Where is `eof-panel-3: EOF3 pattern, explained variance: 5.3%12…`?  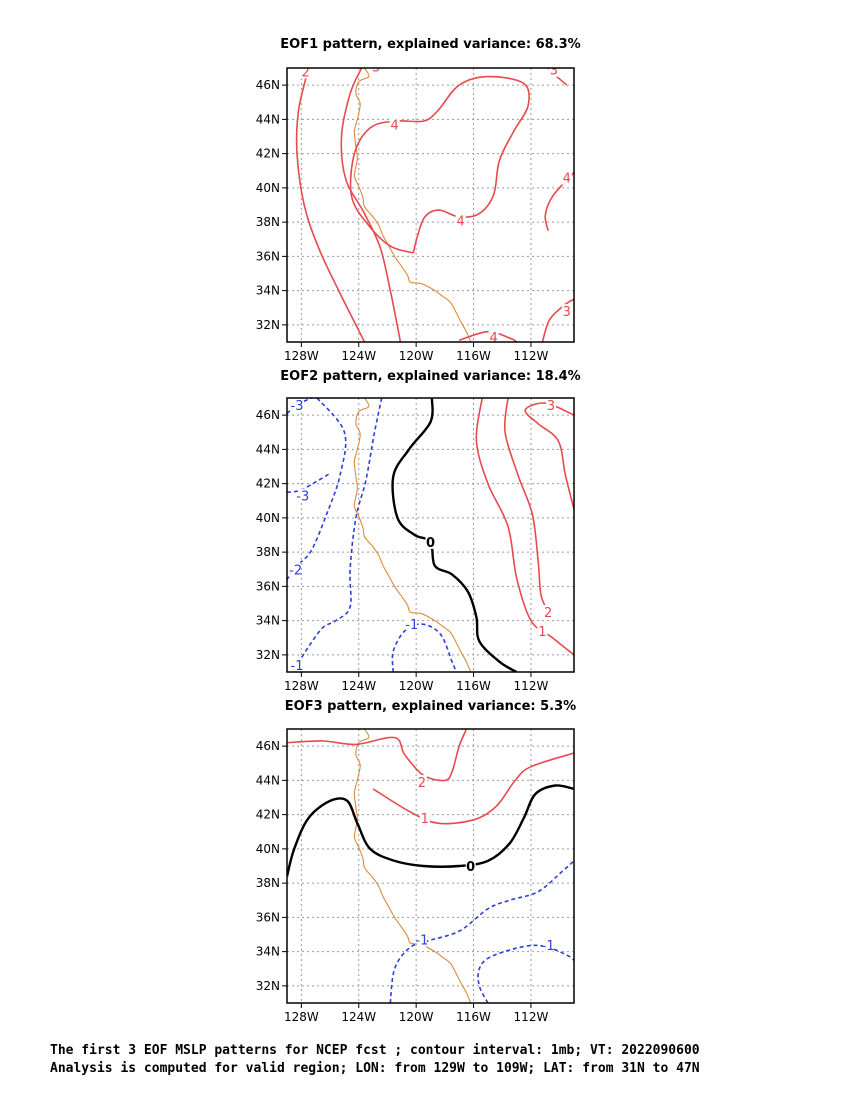 eof-panel-3: EOF3 pattern, explained variance: 5.3%12… is located at coordinates (416, 861).